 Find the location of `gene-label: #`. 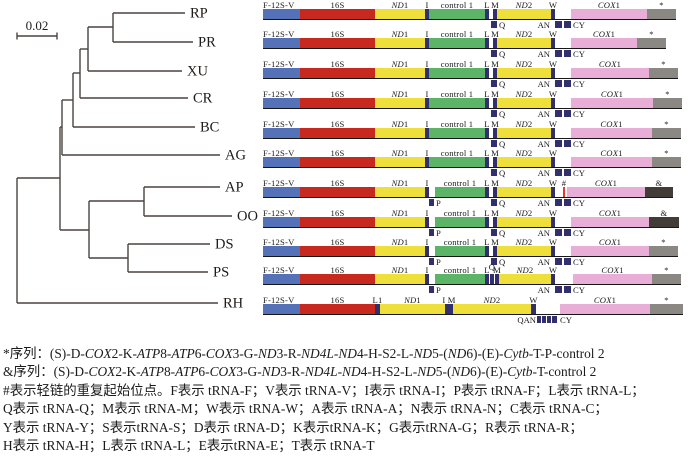

gene-label: # is located at coordinates (564, 182).